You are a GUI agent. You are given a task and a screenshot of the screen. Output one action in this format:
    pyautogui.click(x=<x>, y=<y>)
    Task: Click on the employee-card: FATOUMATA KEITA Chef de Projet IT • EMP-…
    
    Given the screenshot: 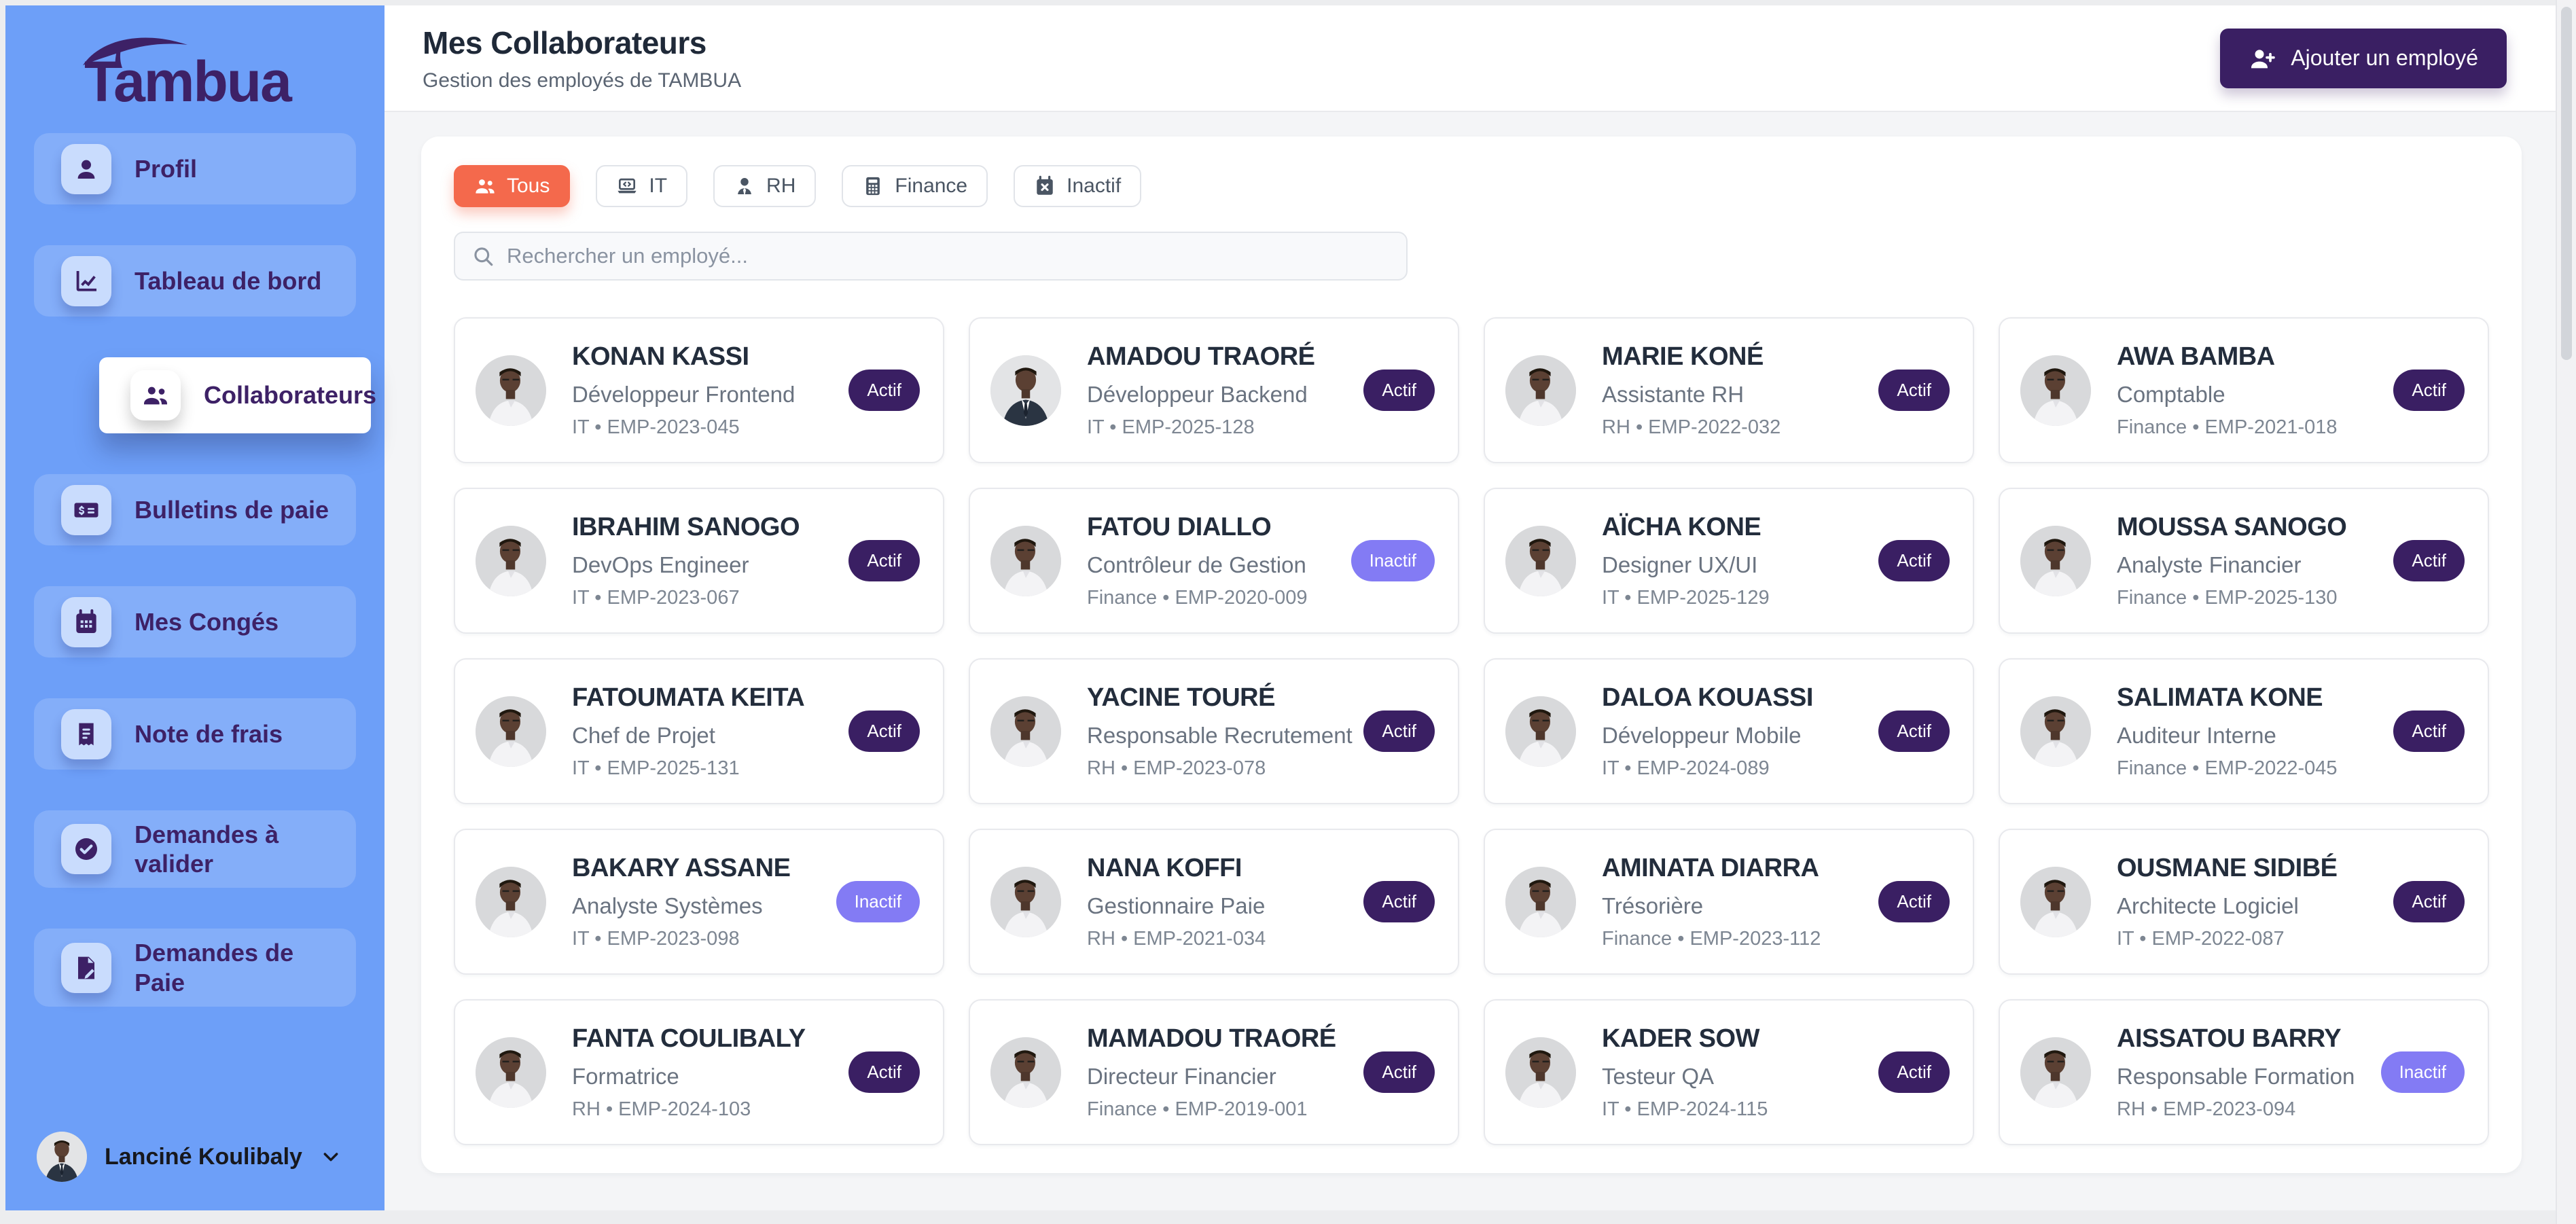 What is the action you would take?
    pyautogui.click(x=699, y=731)
    